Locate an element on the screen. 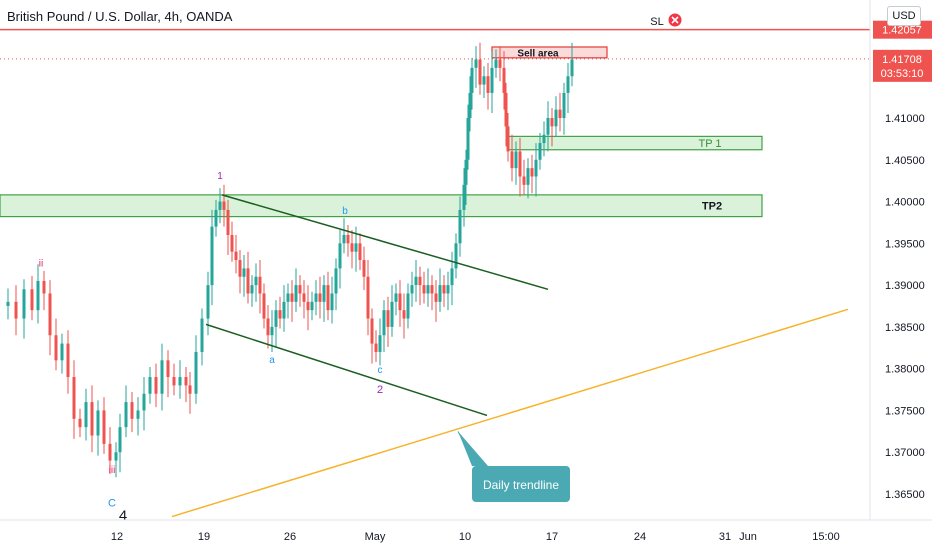 This screenshot has width=932, height=550. time-tick-label: 12 is located at coordinates (117, 537).